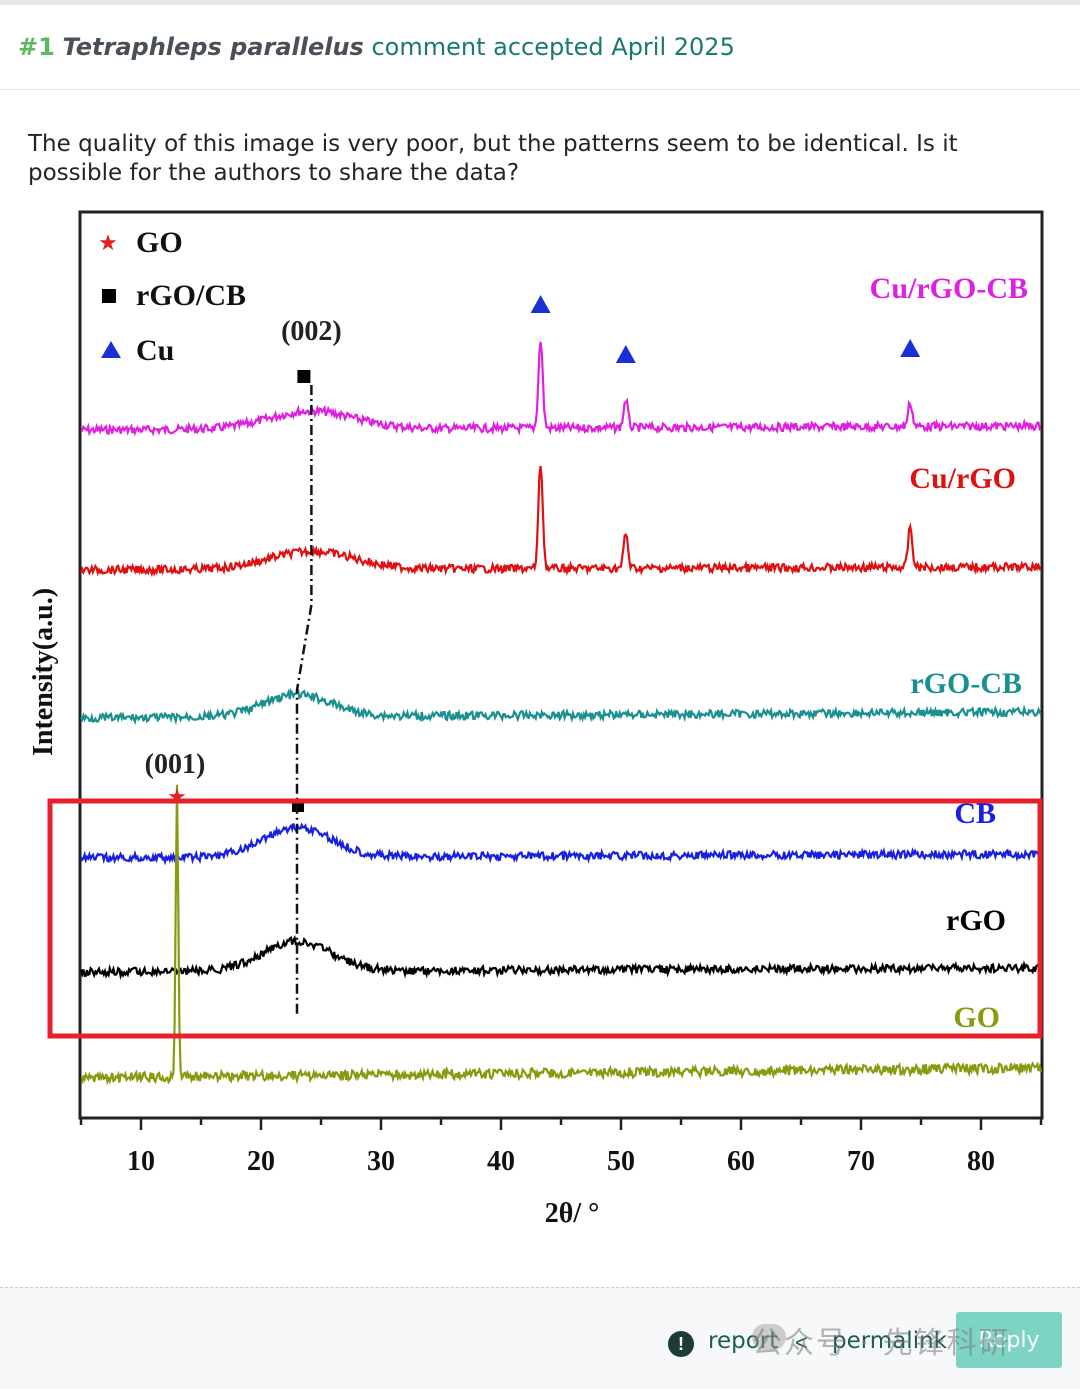 This screenshot has width=1080, height=1389. What do you see at coordinates (981, 1161) in the screenshot?
I see `x-tick-label: 80` at bounding box center [981, 1161].